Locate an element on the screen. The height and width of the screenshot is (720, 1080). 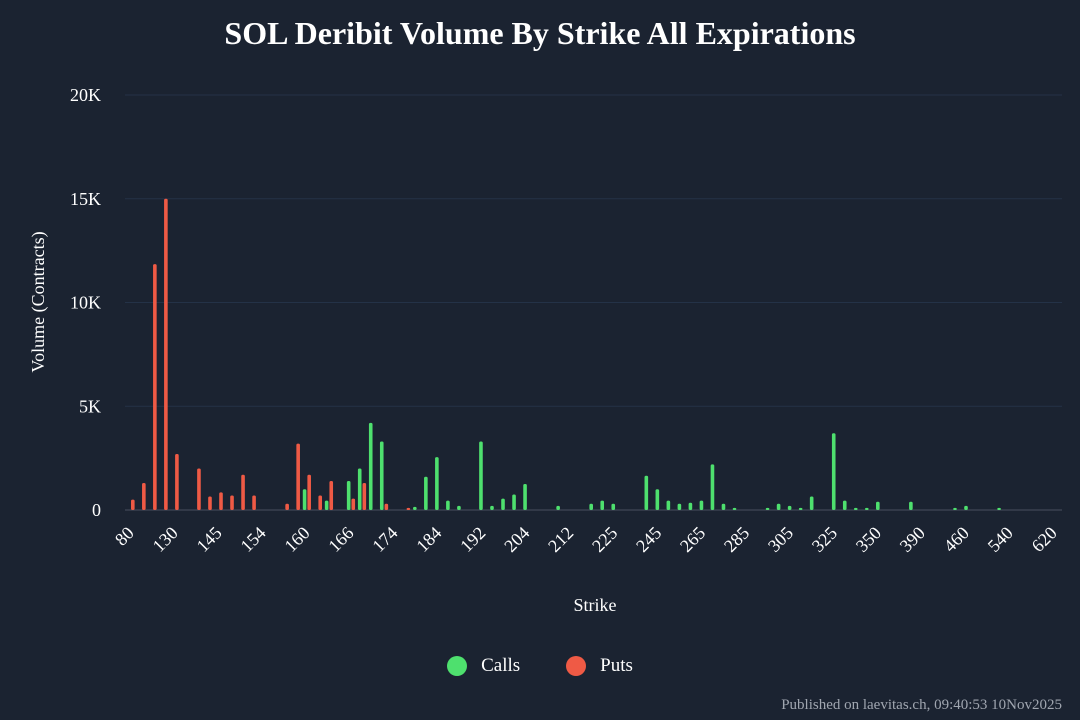
x-tick-label: 166 is located at coordinates (340, 539).